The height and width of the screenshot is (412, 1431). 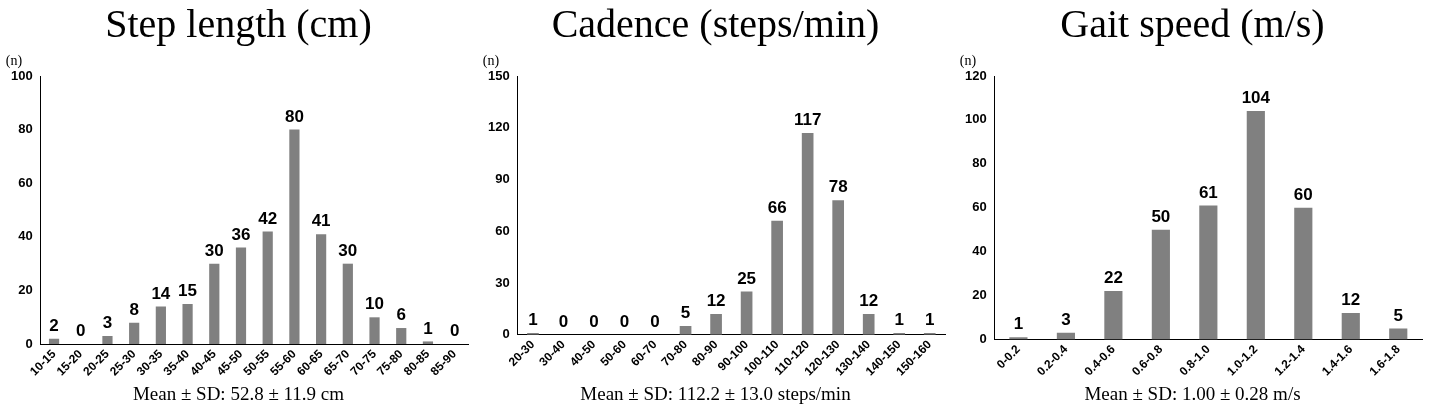 What do you see at coordinates (1160, 216) in the screenshot?
I see `data-label: 50` at bounding box center [1160, 216].